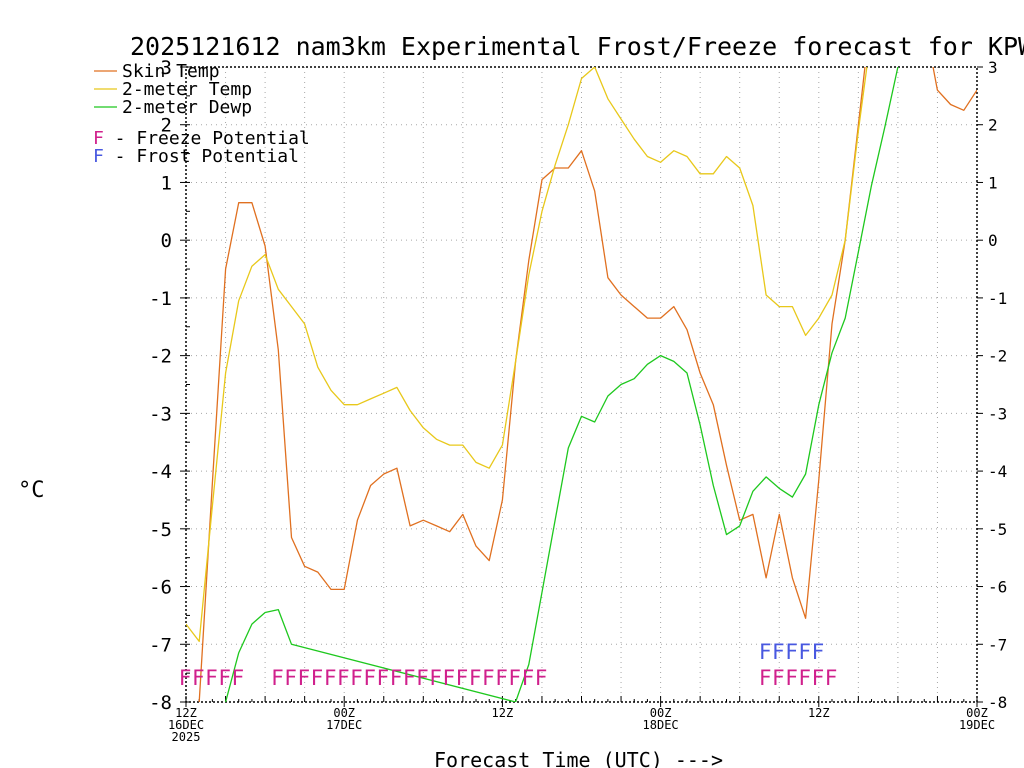  Describe the element at coordinates (166, 68) in the screenshot. I see `y-tick-label-left: 3` at that location.